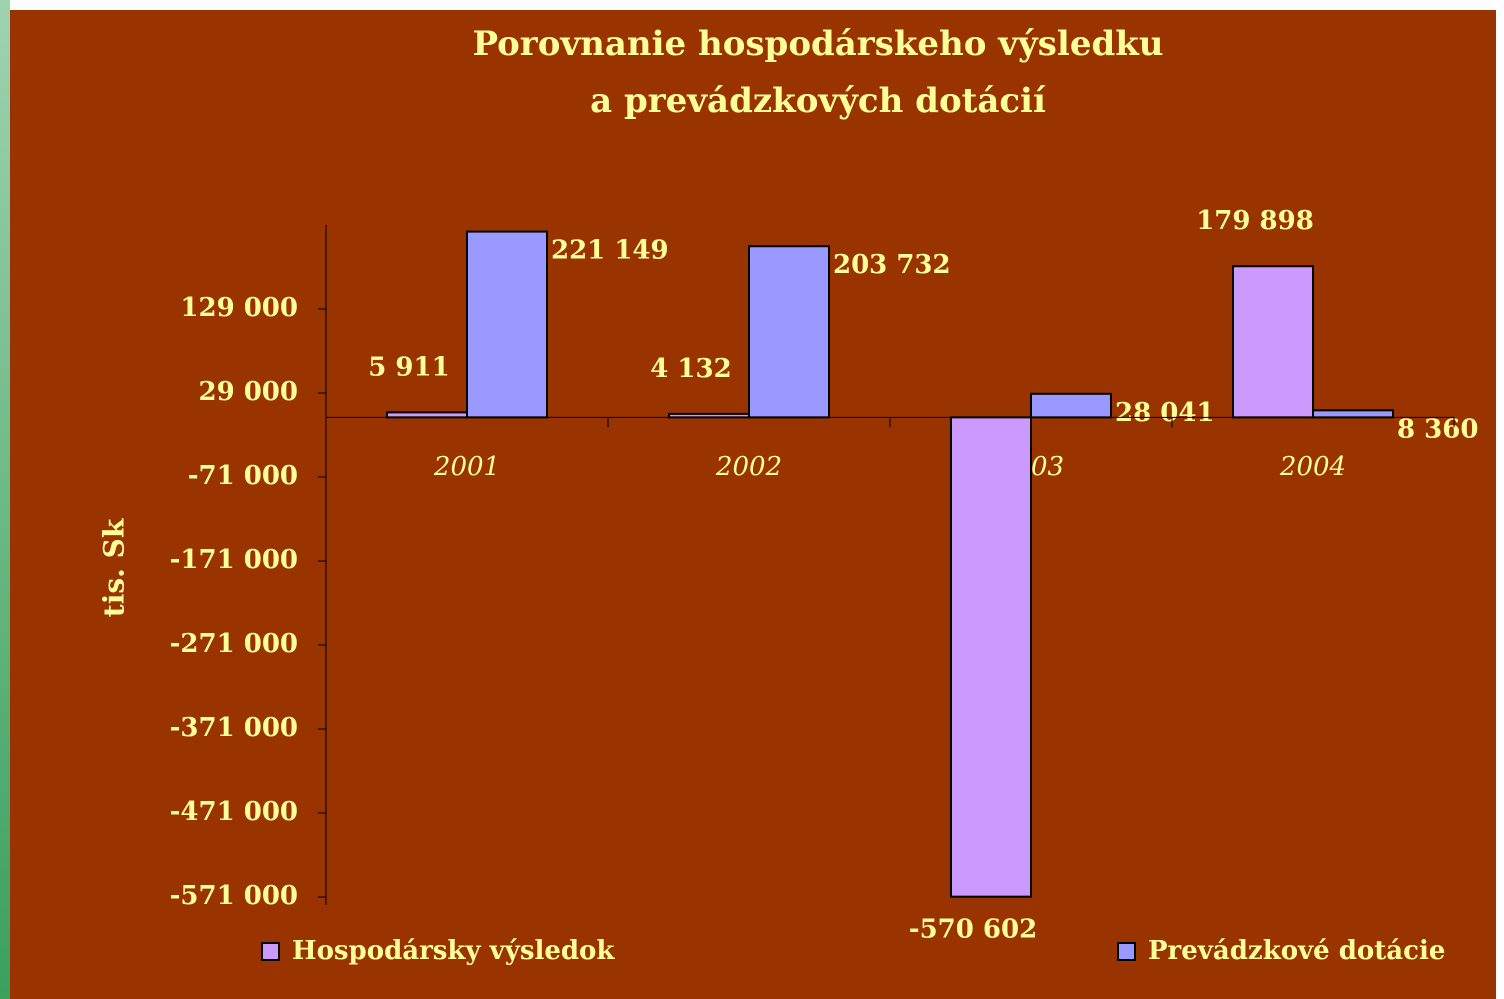  I want to click on y-tick-label: -71 000, so click(243, 476).